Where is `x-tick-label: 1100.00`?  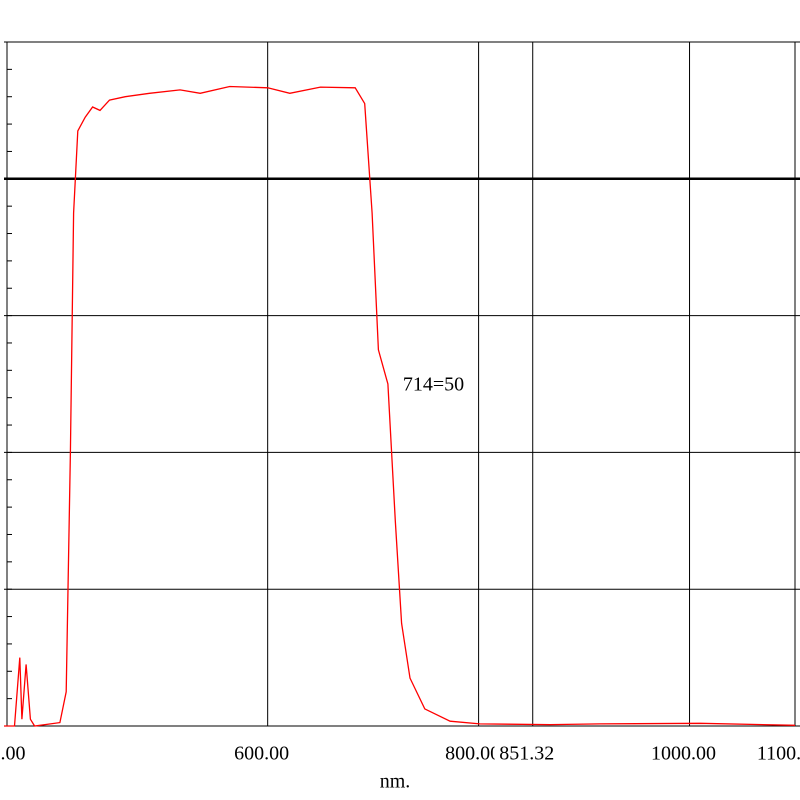
x-tick-label: 1100.00 is located at coordinates (778, 754).